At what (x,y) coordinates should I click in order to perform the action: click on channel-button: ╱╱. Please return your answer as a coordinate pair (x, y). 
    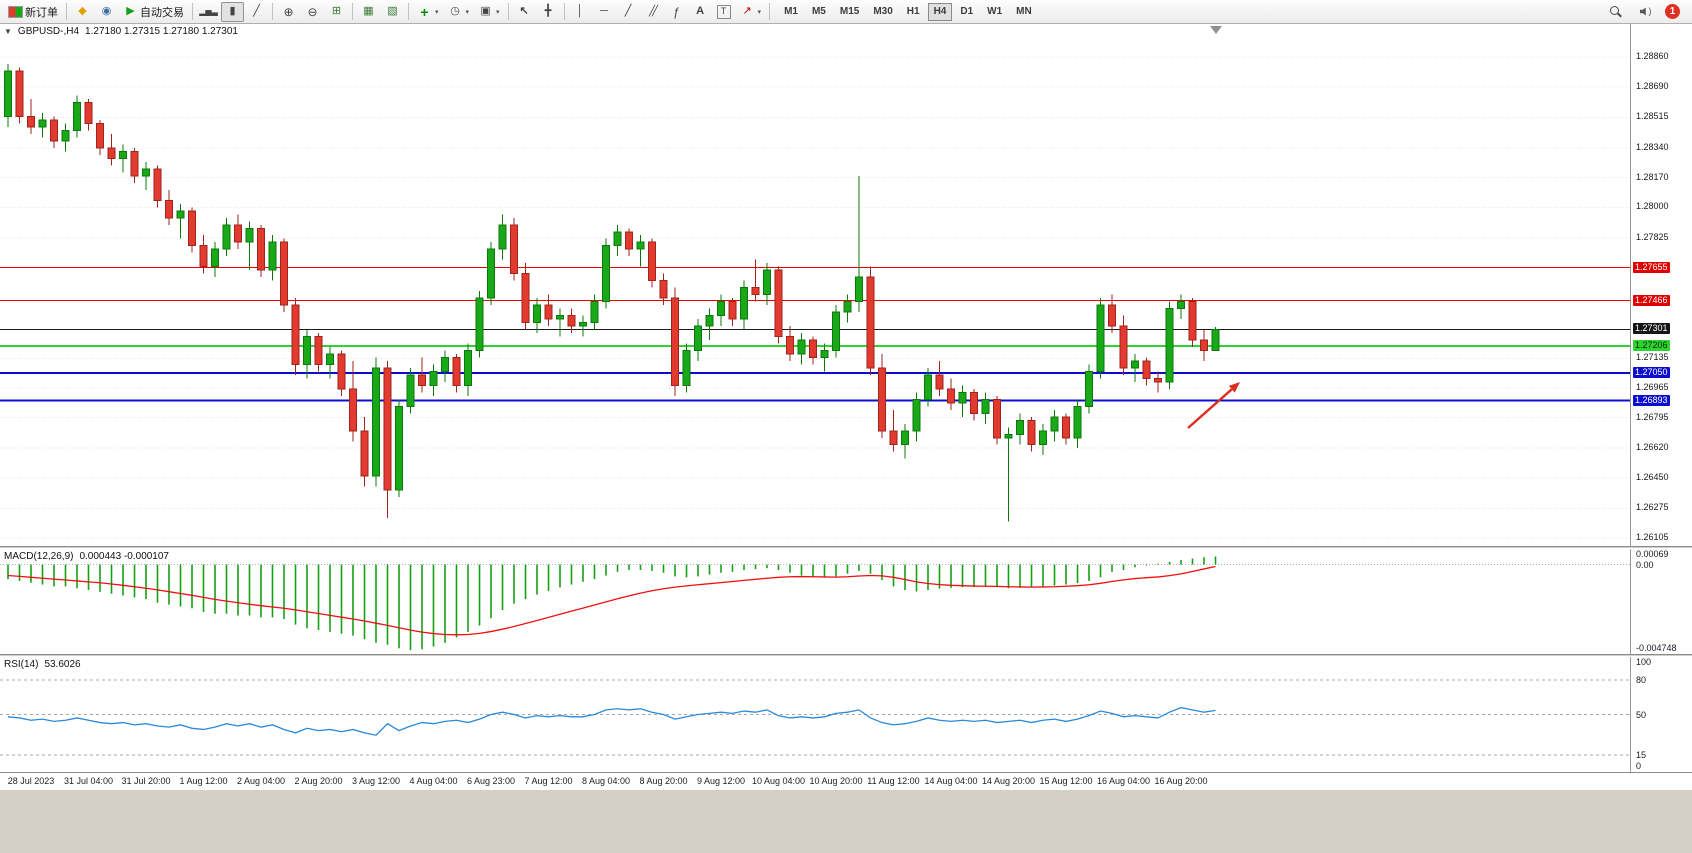
    Looking at the image, I should click on (652, 12).